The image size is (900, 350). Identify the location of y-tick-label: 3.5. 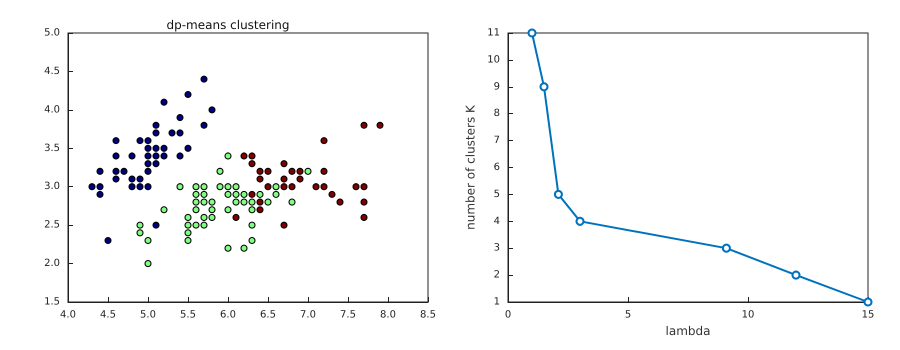
(52, 148).